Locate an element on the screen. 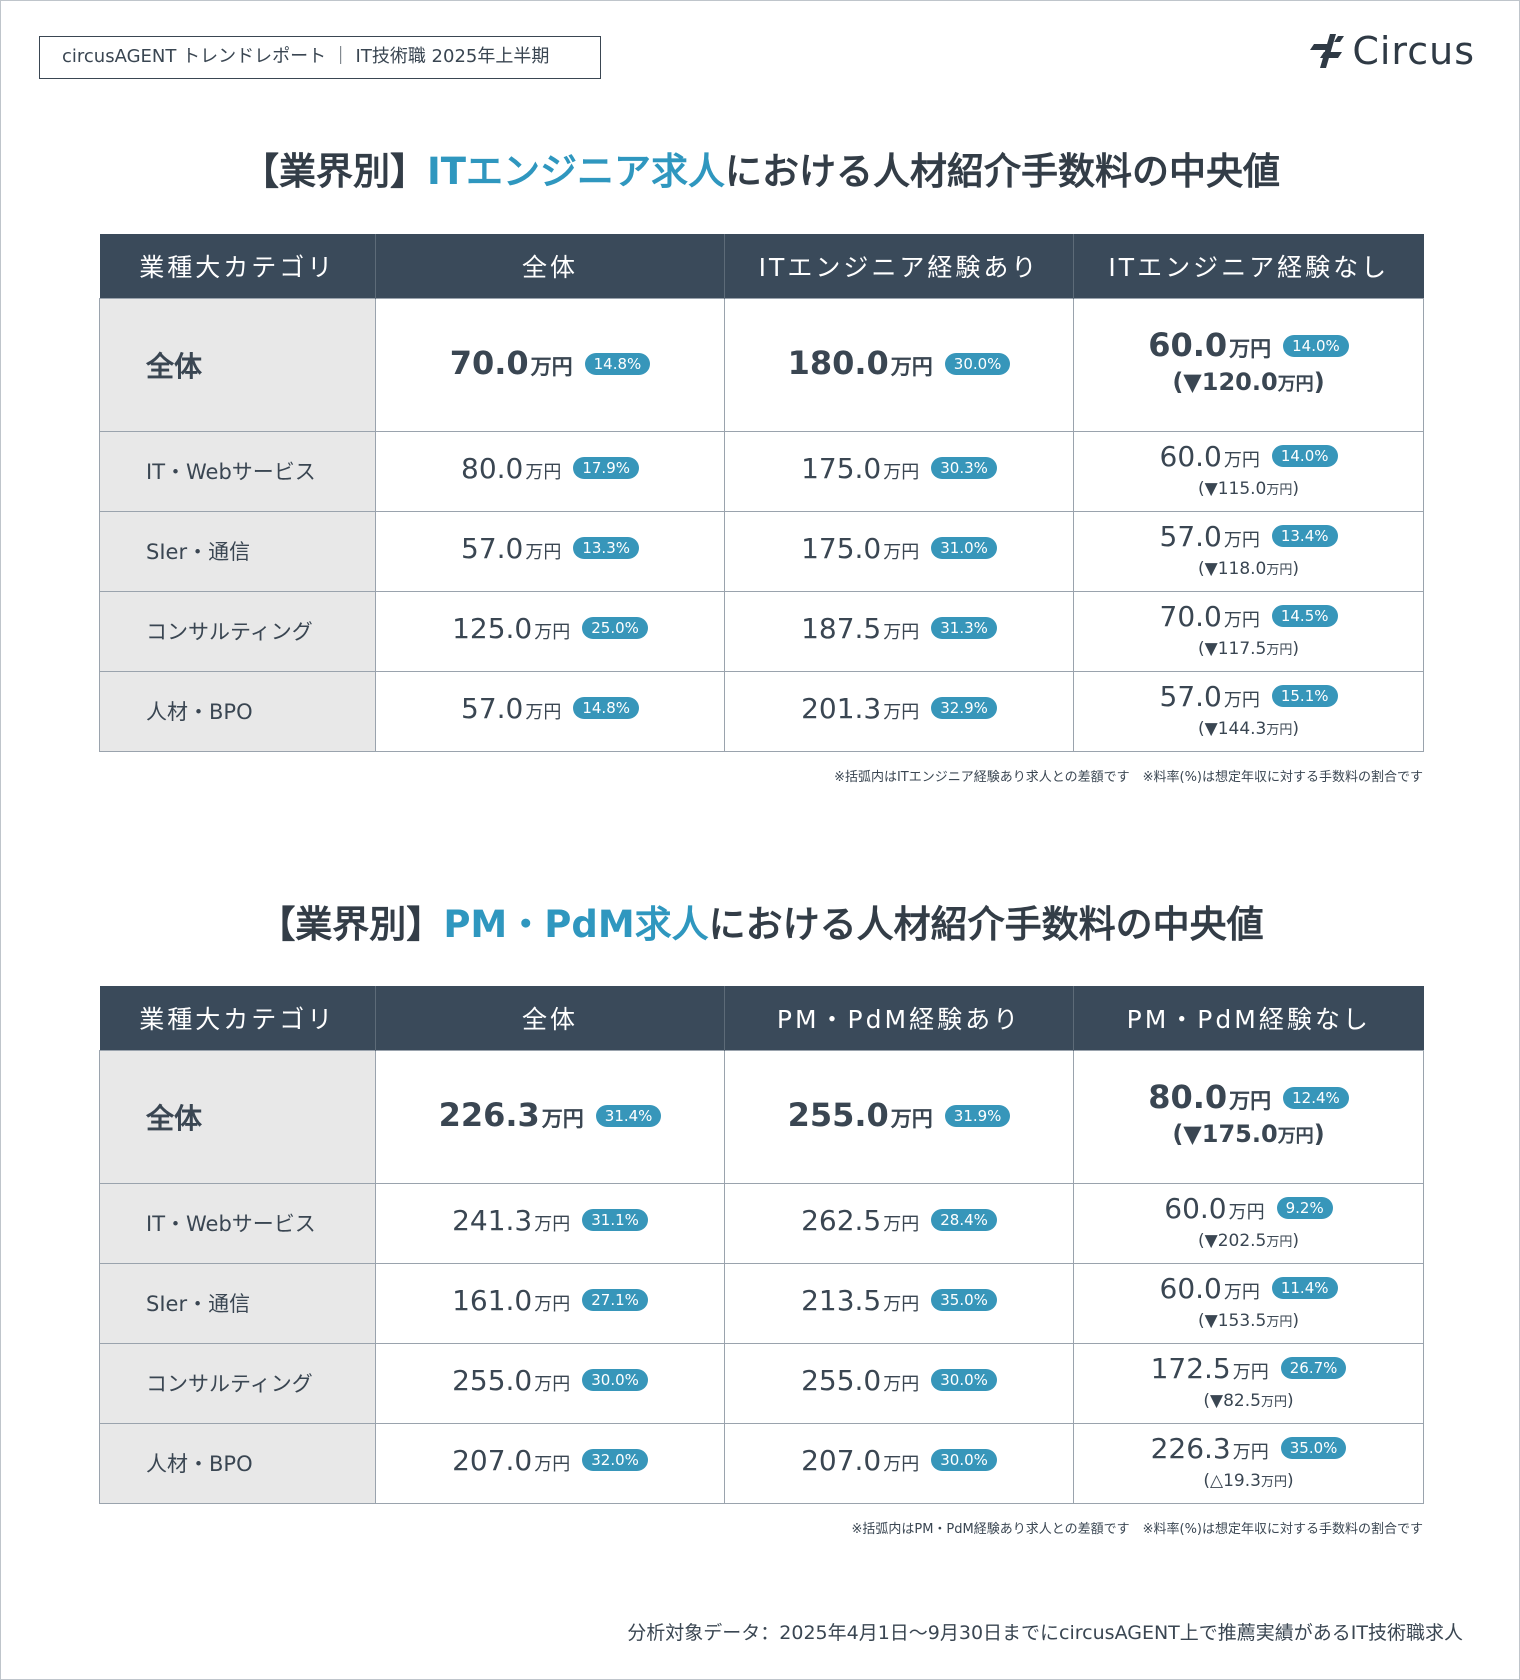  fee-line: 207.0 万円 32.0% is located at coordinates (550, 1463).